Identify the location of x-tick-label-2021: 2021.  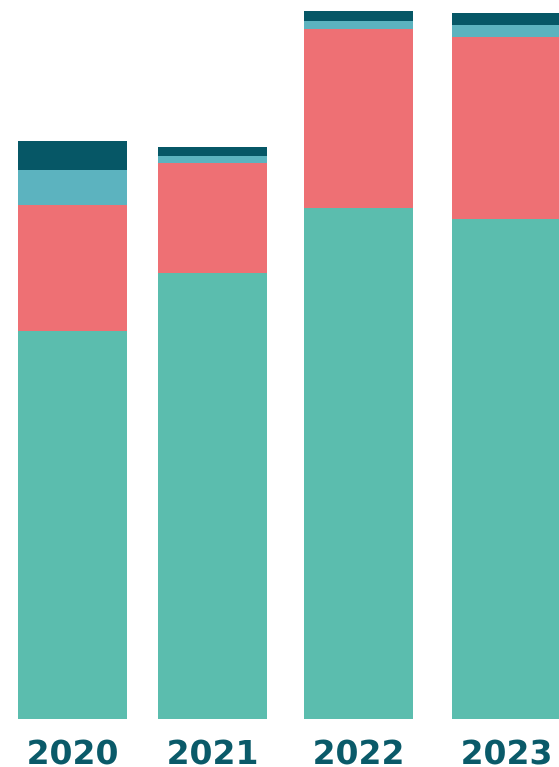
(213, 750).